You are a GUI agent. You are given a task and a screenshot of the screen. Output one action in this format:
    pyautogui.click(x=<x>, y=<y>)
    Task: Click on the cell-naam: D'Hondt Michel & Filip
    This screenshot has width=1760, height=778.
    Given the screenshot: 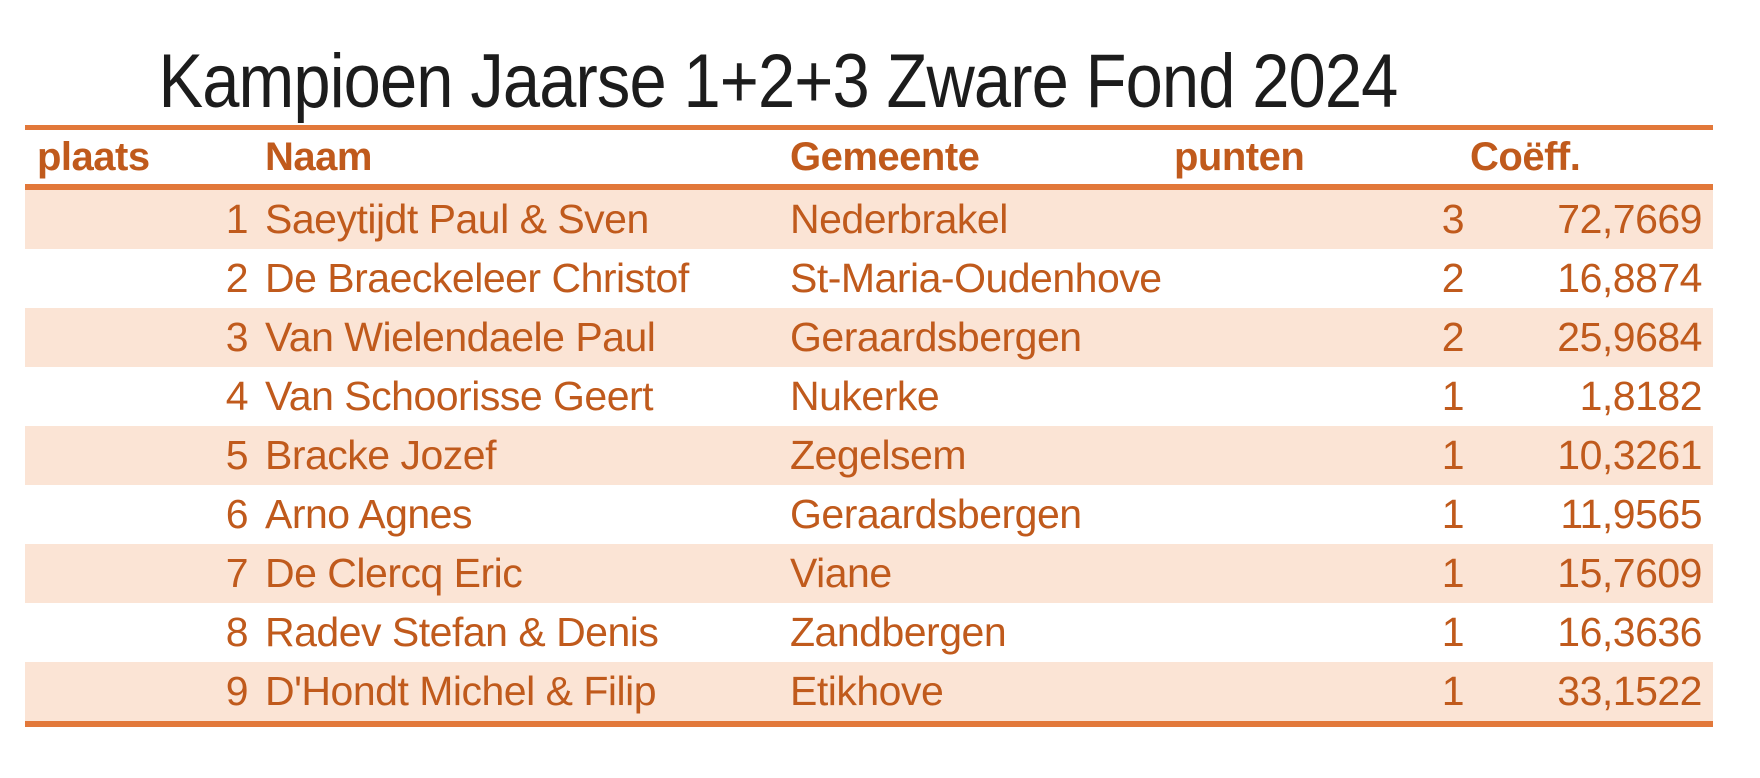 What is the action you would take?
    pyautogui.click(x=461, y=691)
    